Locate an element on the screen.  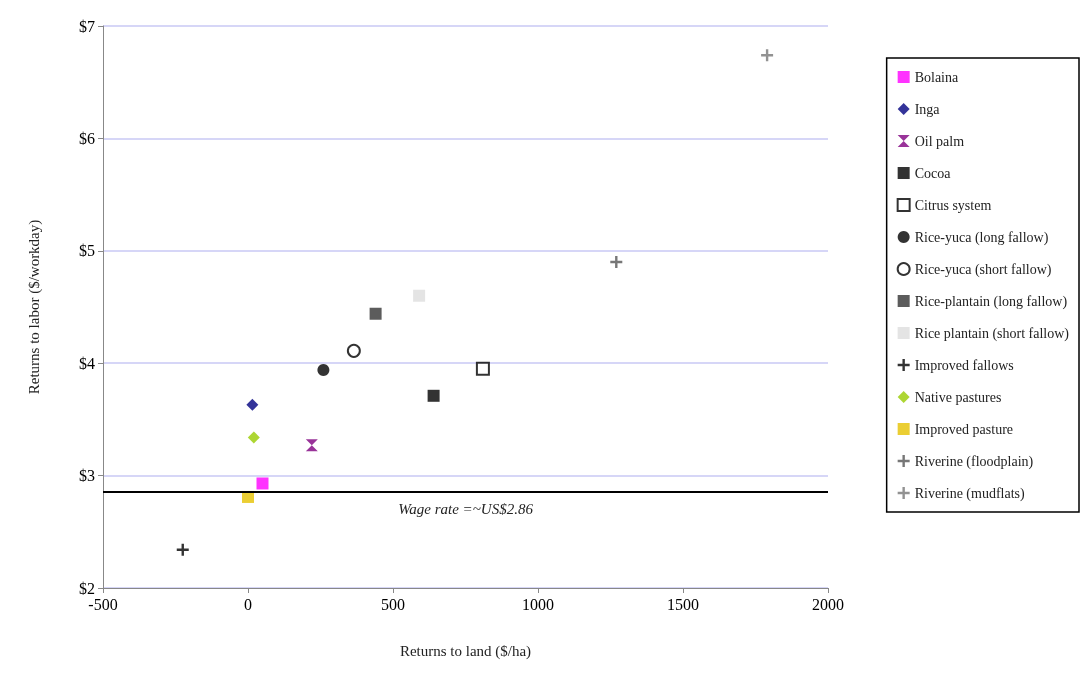
x-axis-title: Returns to land ($/ha) is located at coordinates (465, 651).